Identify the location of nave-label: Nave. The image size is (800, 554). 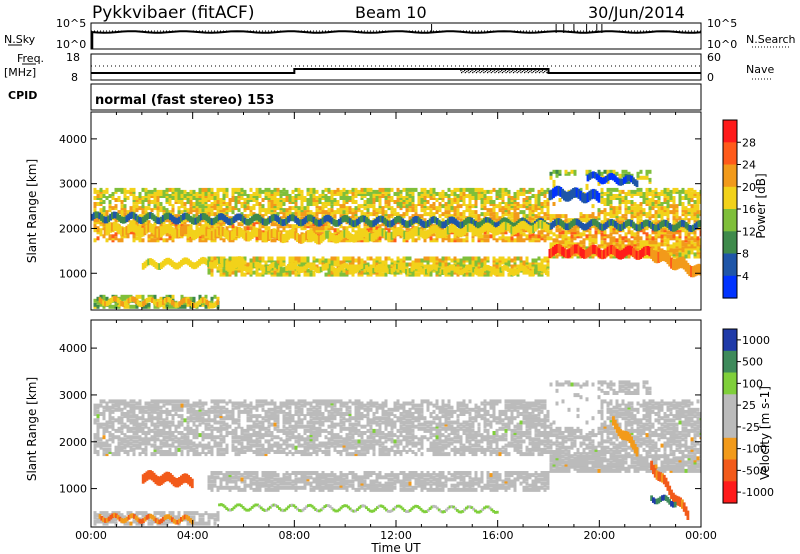
(760, 69).